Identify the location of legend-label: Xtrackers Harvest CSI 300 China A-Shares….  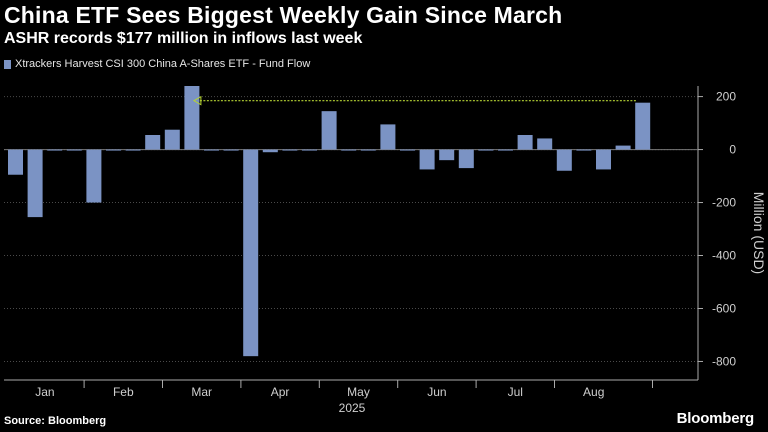
(163, 64).